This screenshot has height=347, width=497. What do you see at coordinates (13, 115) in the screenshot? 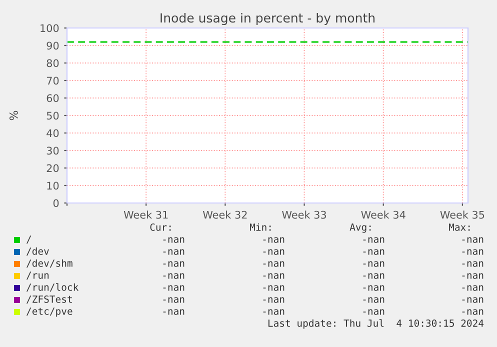
I see `y-axis-title: %` at bounding box center [13, 115].